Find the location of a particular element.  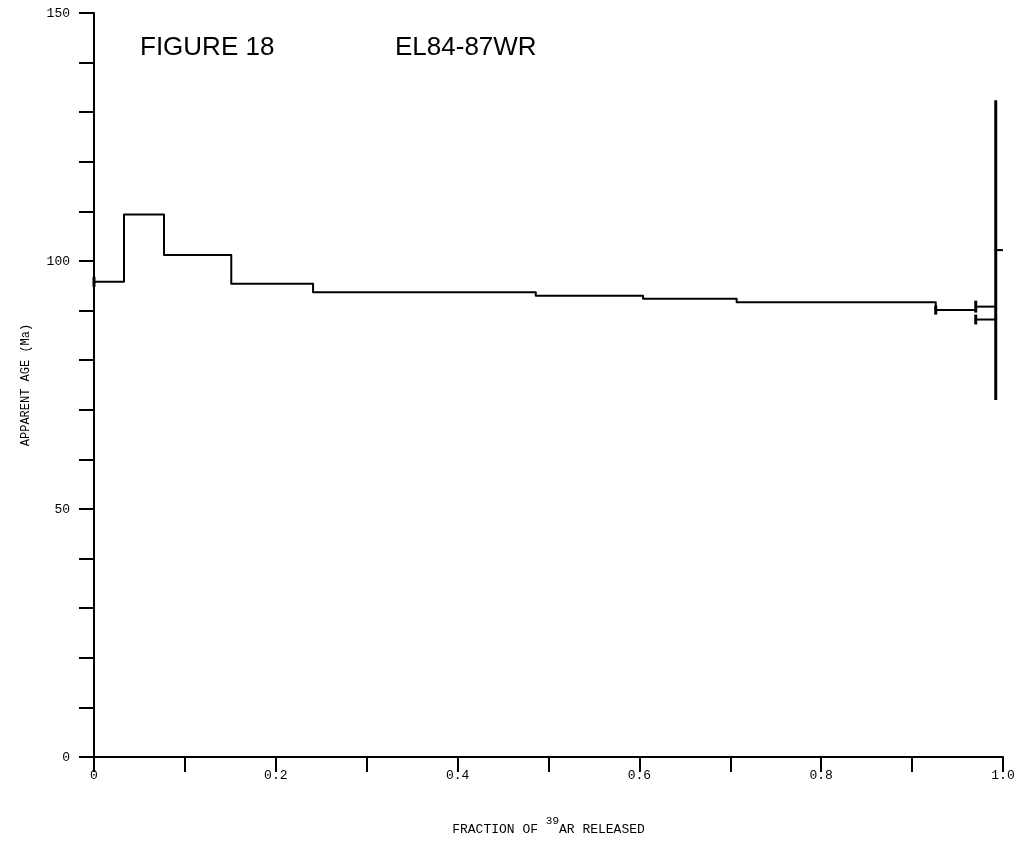

y-tick-label: 150 is located at coordinates (58, 13).